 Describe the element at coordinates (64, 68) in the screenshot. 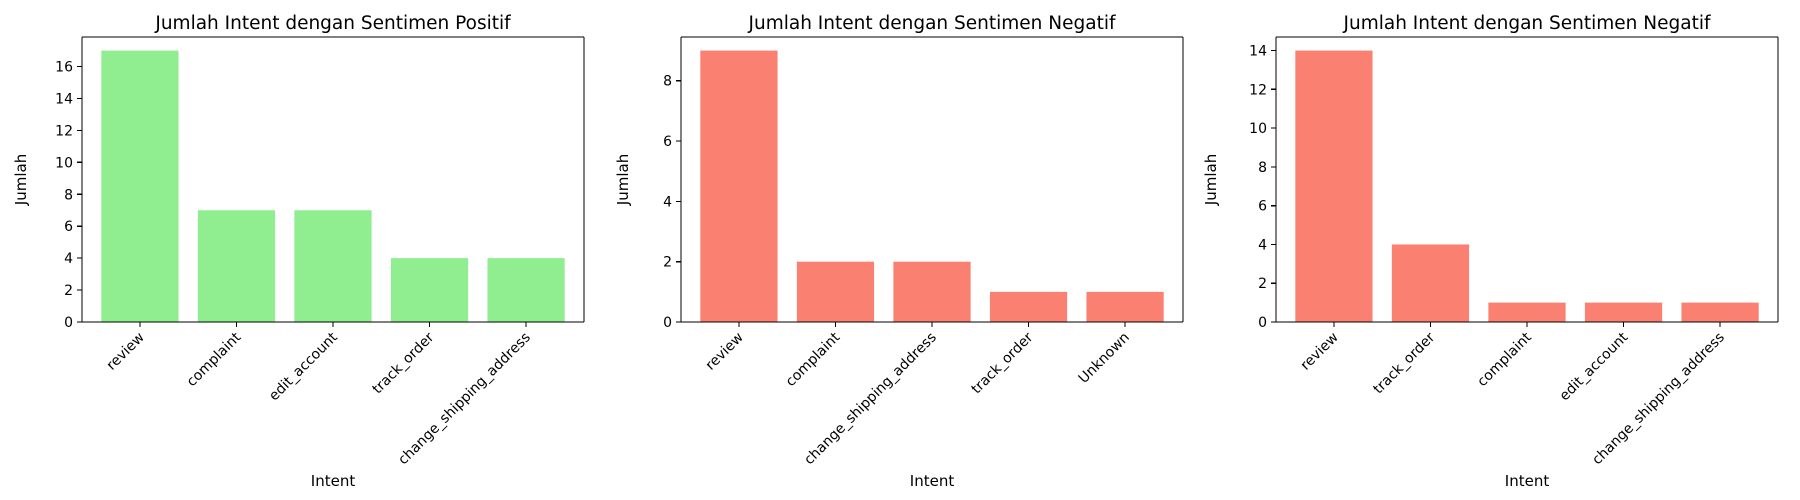

I see `y-tick-label: 16` at that location.